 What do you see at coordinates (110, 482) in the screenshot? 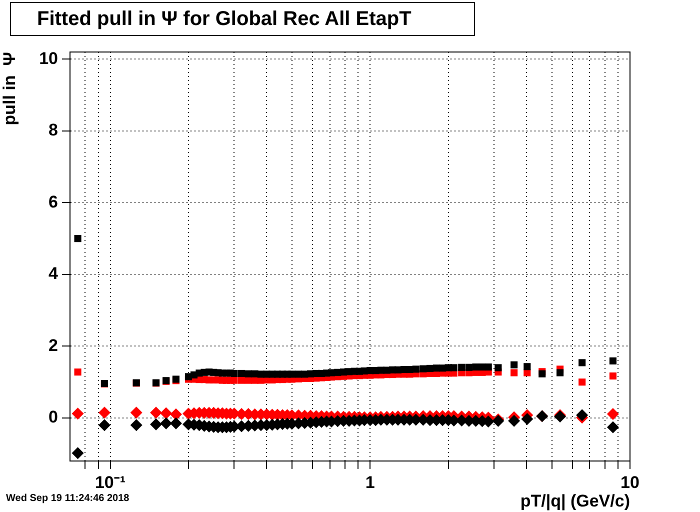
I see `x-tick-label: 10⁻¹` at bounding box center [110, 482].